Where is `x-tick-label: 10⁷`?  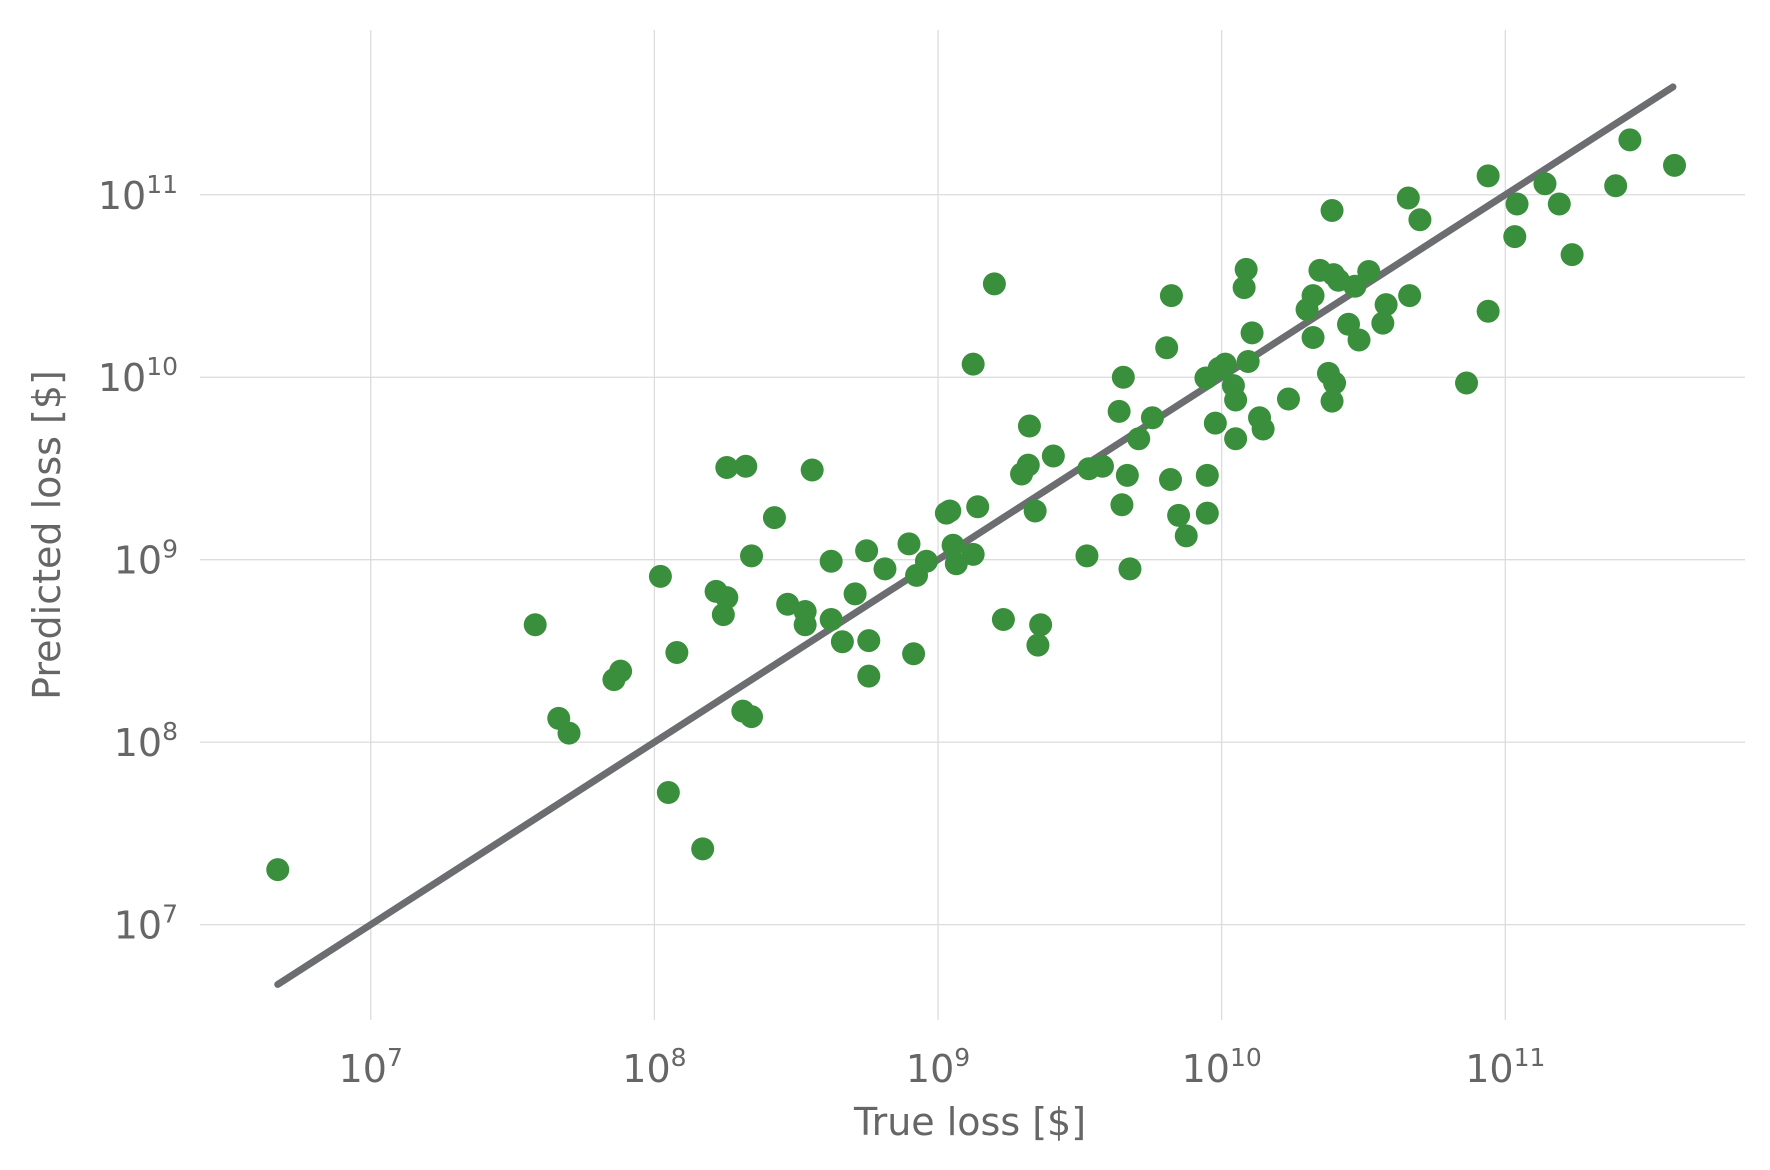
x-tick-label: 10⁷ is located at coordinates (371, 1067).